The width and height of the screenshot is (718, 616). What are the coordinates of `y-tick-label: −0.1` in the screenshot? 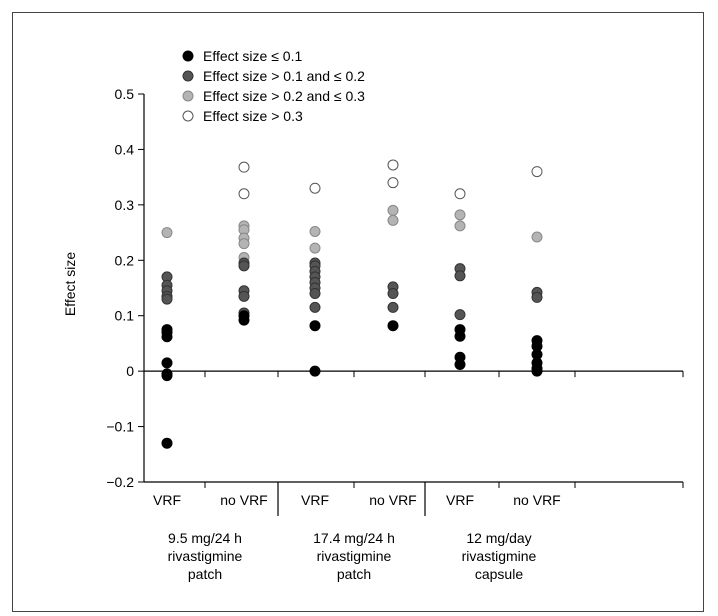 It's located at (120, 427).